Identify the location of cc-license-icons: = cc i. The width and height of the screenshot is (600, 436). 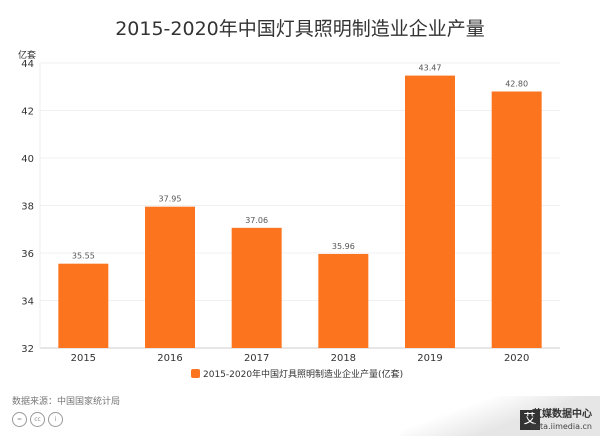
(37, 419).